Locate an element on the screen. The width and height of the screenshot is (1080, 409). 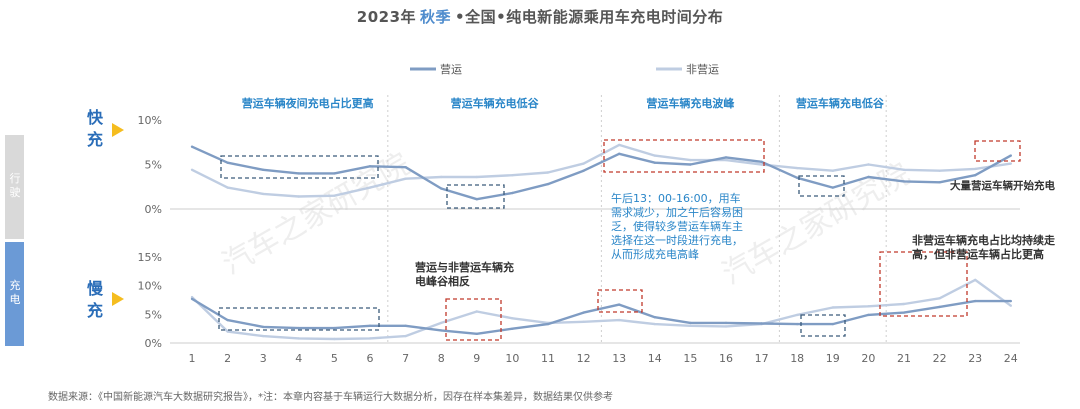
box-cross-slow is located at coordinates (473, 319).